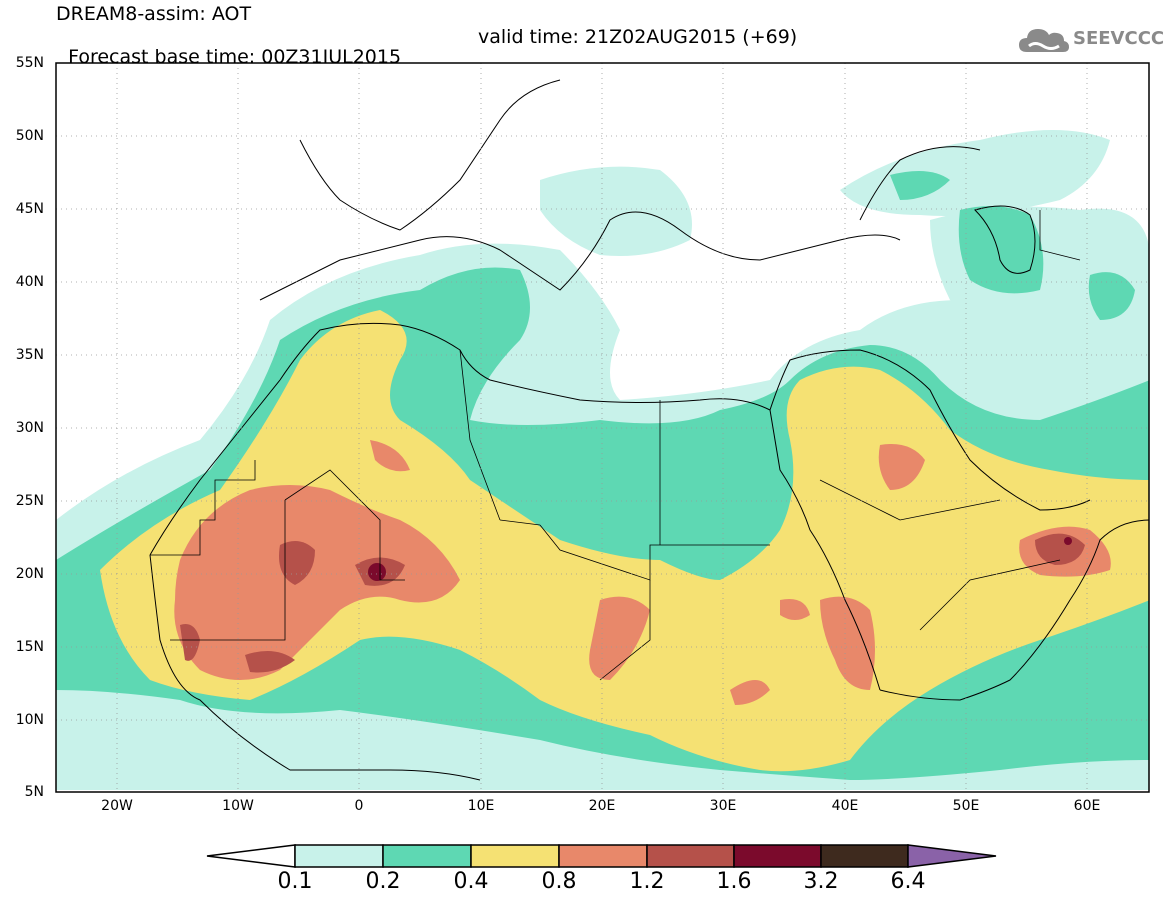 The image size is (1165, 905). I want to click on lat-label: 35N, so click(29, 355).